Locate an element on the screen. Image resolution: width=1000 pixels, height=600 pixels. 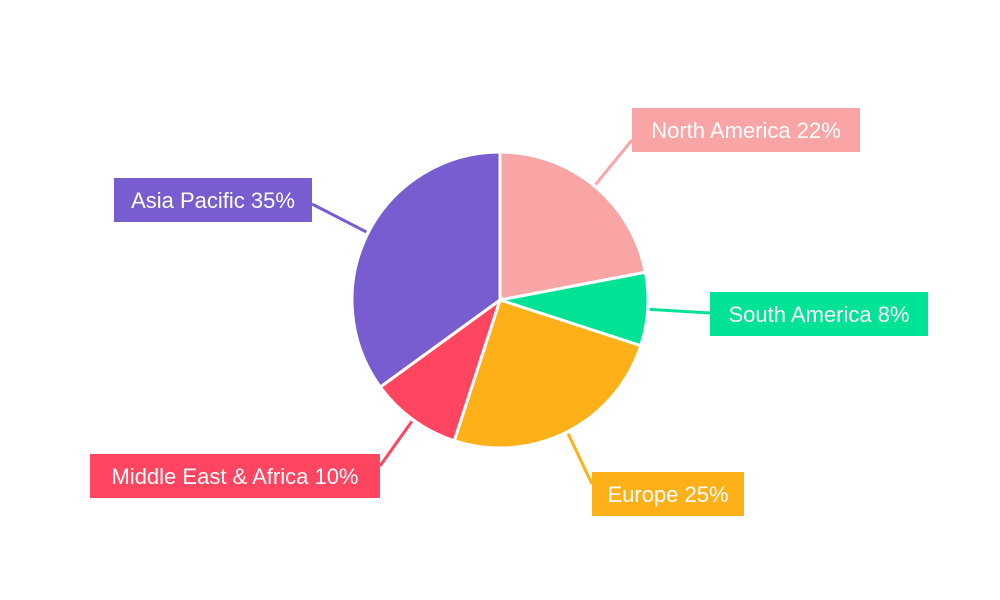
data-label: Asia Pacific 35% is located at coordinates (213, 200).